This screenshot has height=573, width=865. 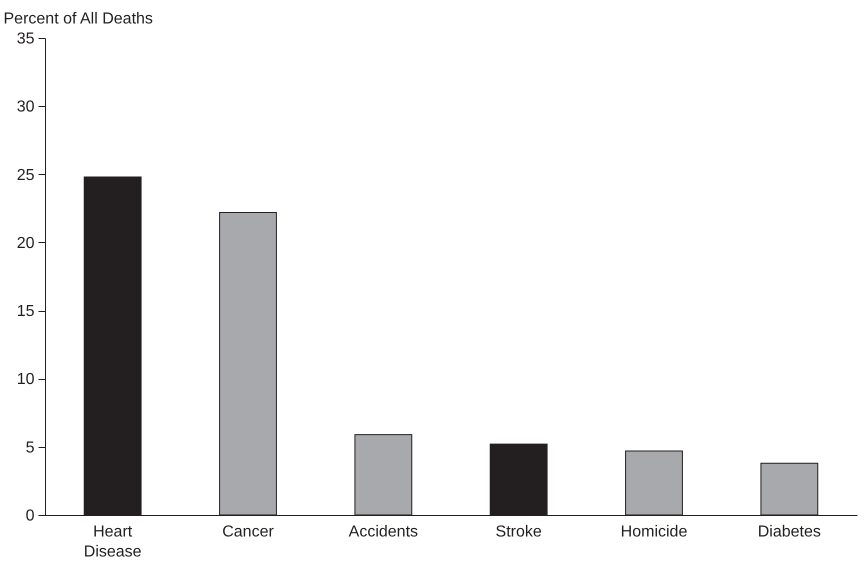 I want to click on x-tick-label: Cancer, so click(x=248, y=532).